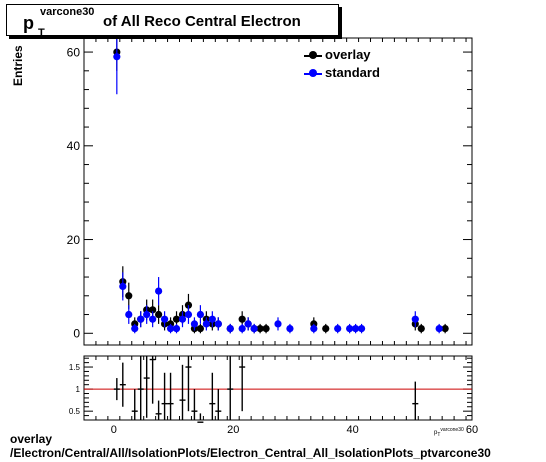 Image resolution: width=546 pixels, height=462 pixels. What do you see at coordinates (18, 65) in the screenshot?
I see `y-axis-label: Entries` at bounding box center [18, 65].